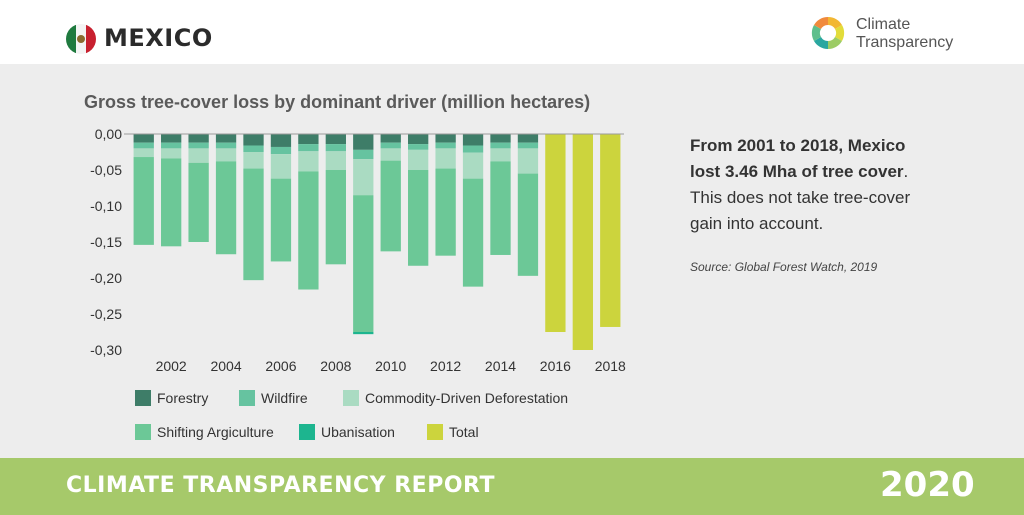 The width and height of the screenshot is (1024, 515). Describe the element at coordinates (335, 139) in the screenshot. I see `bar-forestry-2008` at that location.